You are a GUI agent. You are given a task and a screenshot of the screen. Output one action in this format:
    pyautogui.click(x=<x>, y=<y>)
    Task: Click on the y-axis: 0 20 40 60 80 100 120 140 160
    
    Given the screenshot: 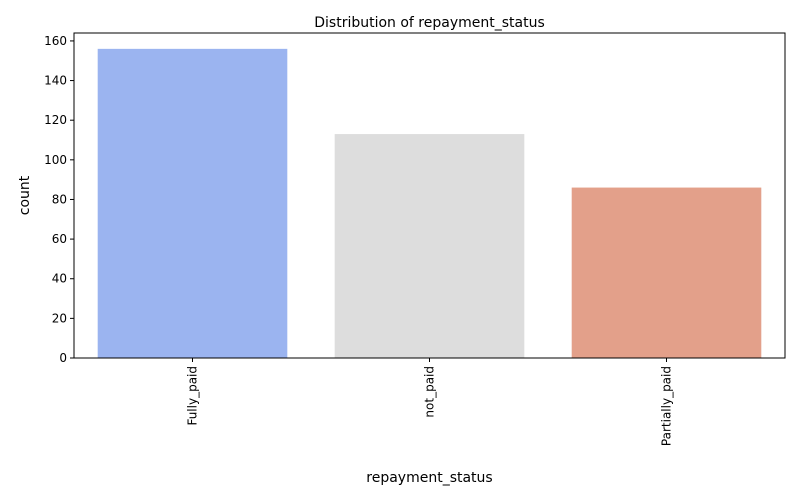 What is the action you would take?
    pyautogui.click(x=59, y=199)
    